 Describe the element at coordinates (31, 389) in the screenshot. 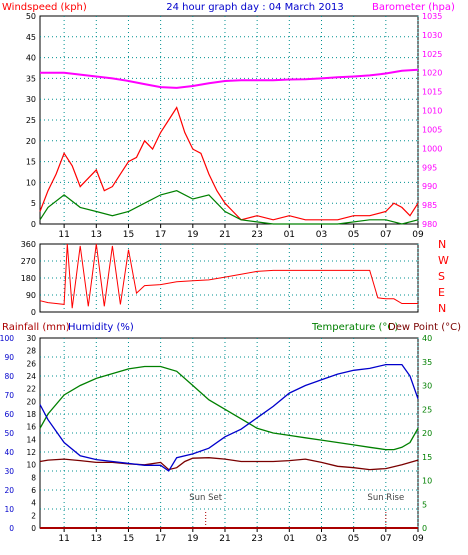

I see `axis-tick-label: 22` at that location.